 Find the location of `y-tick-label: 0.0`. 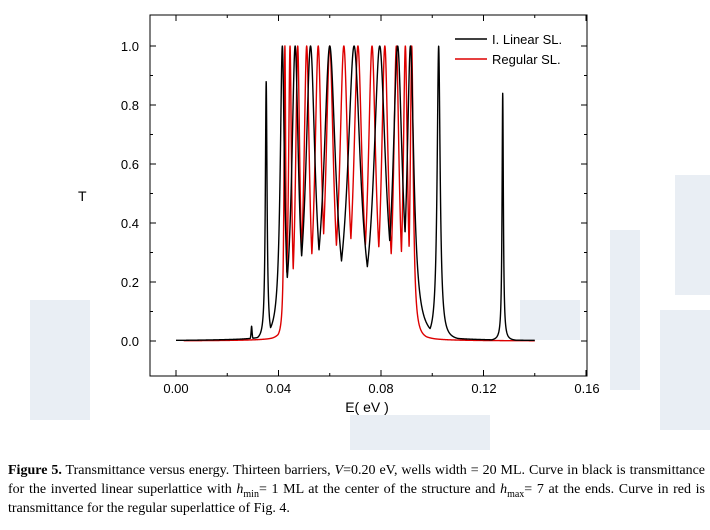

y-tick-label: 0.0 is located at coordinates (130, 341).